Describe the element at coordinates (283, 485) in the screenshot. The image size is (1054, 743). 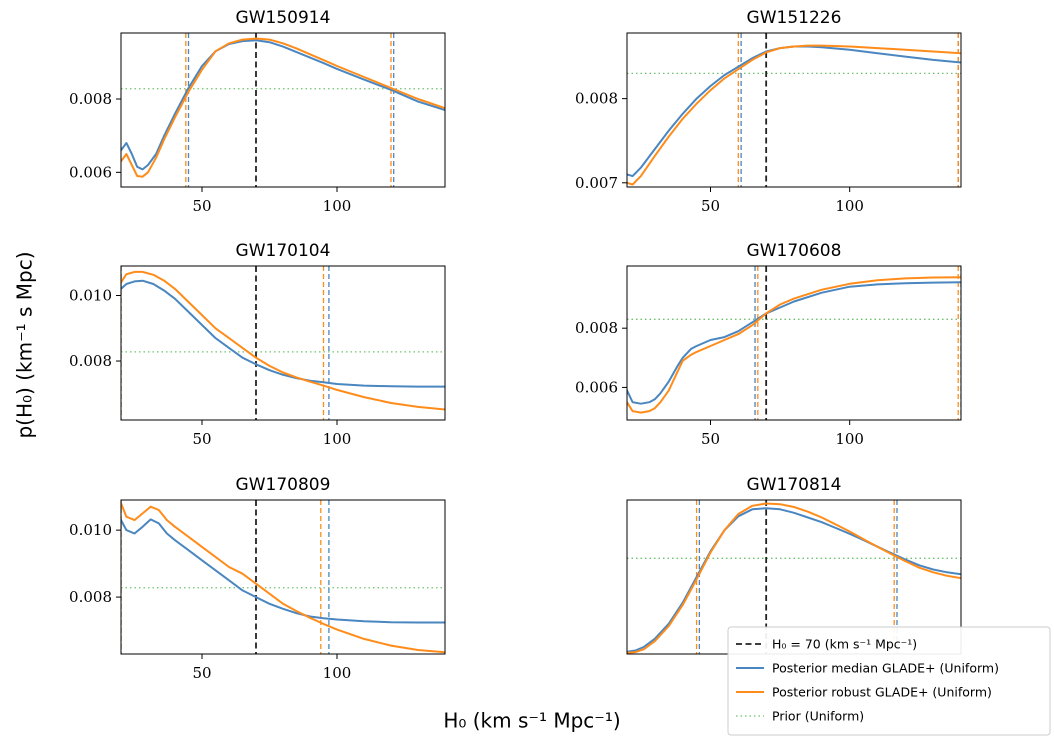
I see `panel-title: GW170809` at that location.